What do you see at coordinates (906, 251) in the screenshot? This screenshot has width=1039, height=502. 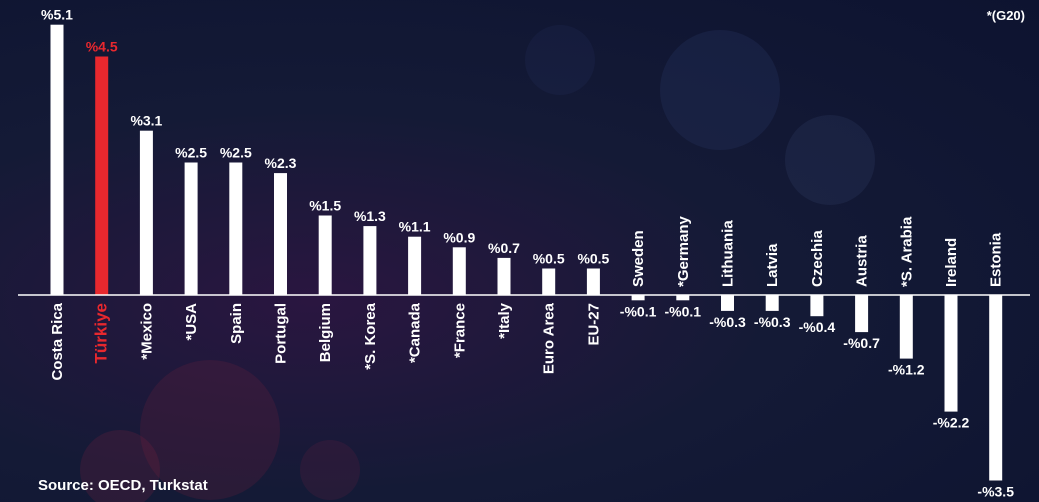 I see `category-label-19: *S. Arabia` at bounding box center [906, 251].